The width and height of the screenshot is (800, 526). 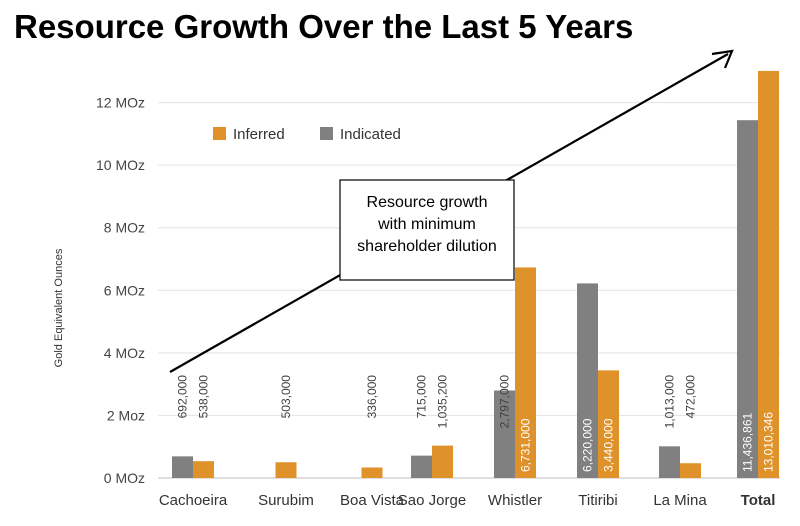 What do you see at coordinates (722, 59) in the screenshot?
I see `growth-arrow-head` at bounding box center [722, 59].